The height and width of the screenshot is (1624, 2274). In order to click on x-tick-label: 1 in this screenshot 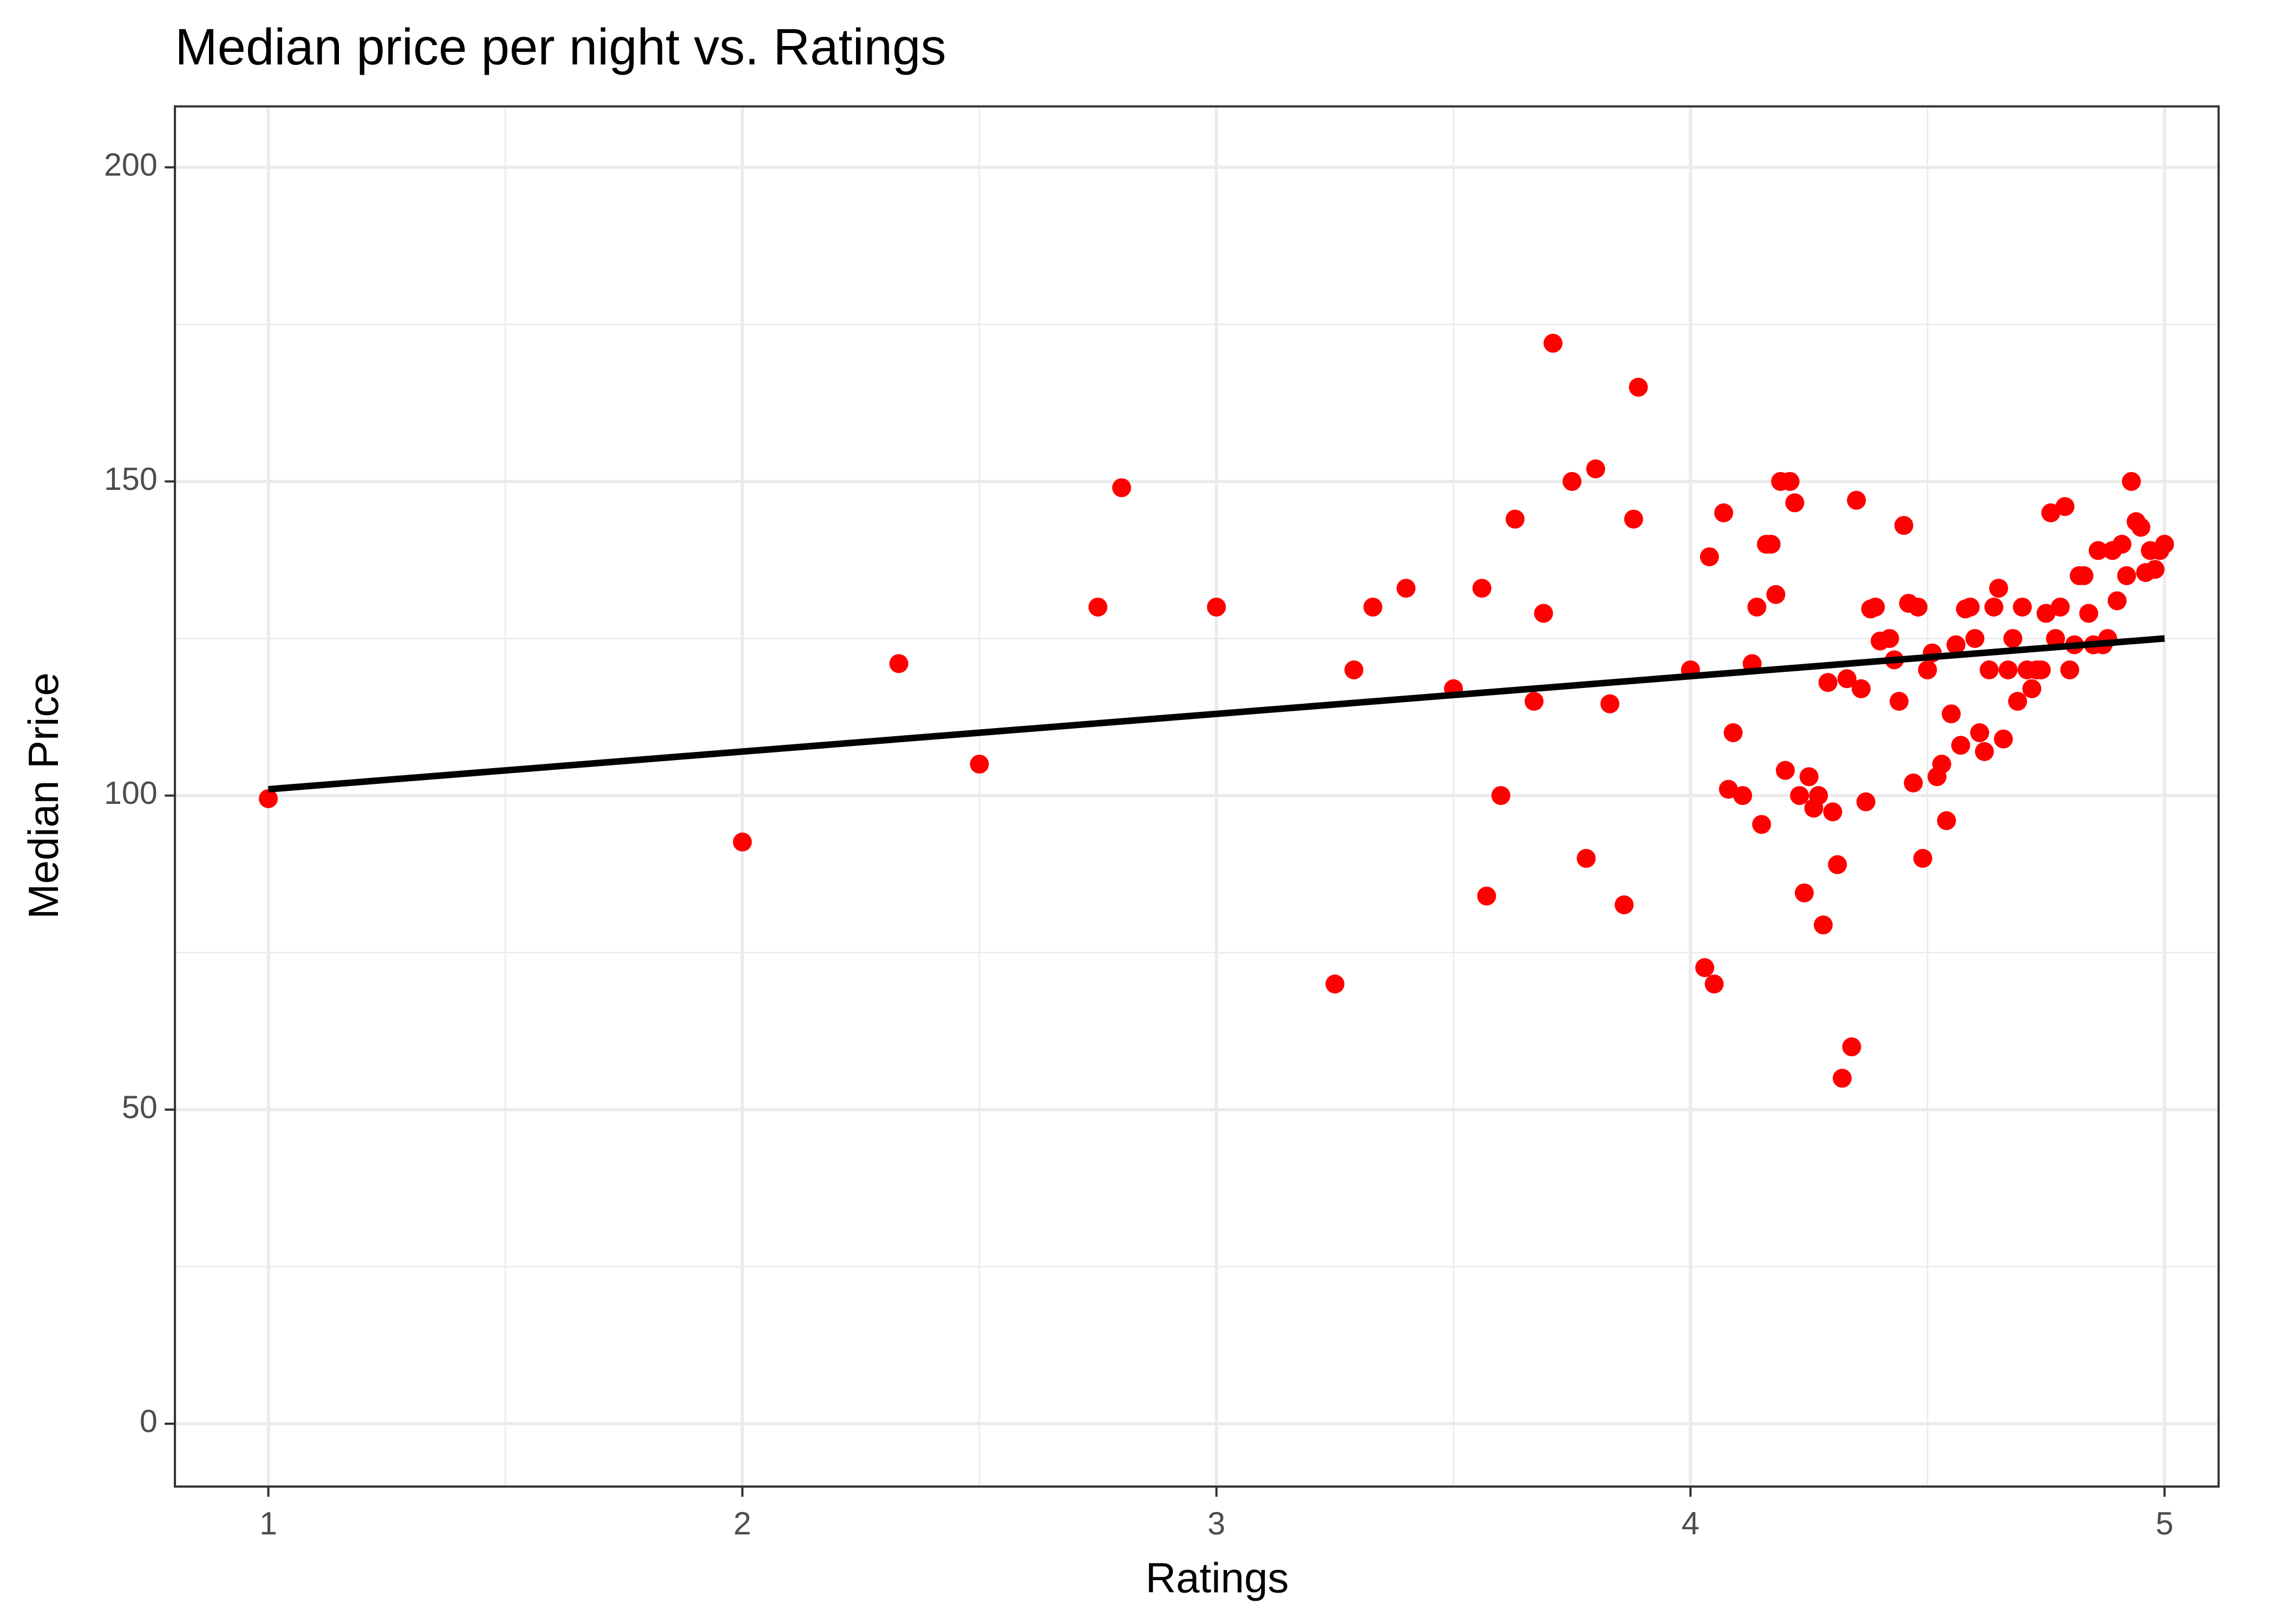, I will do `click(268, 1523)`.